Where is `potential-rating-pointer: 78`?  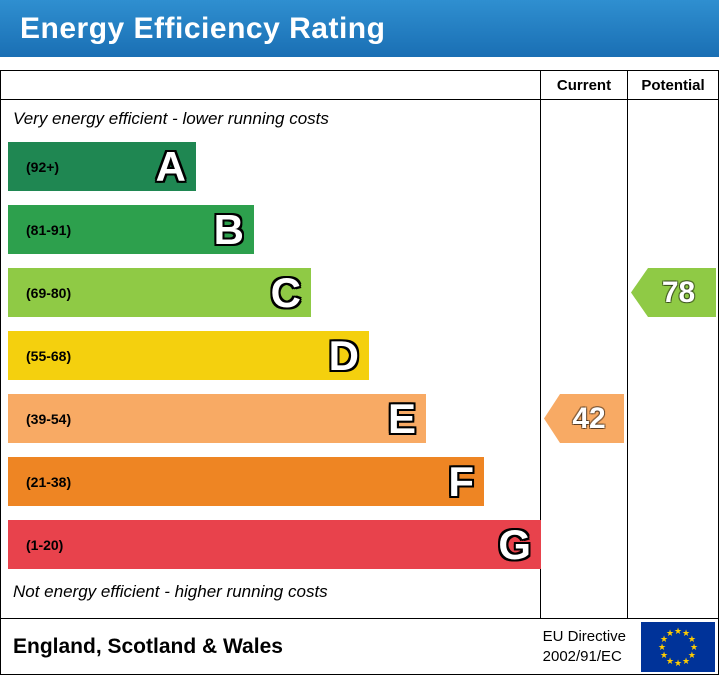
potential-rating-pointer: 78 is located at coordinates (673, 292).